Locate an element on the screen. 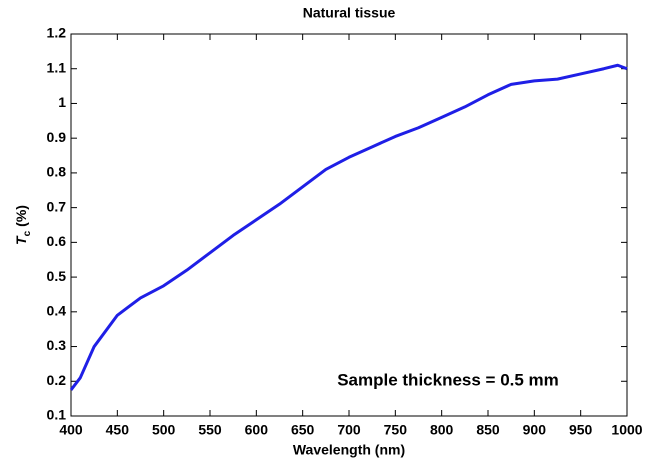 The image size is (647, 465). y-tick-label: 0.2 is located at coordinates (57, 380).